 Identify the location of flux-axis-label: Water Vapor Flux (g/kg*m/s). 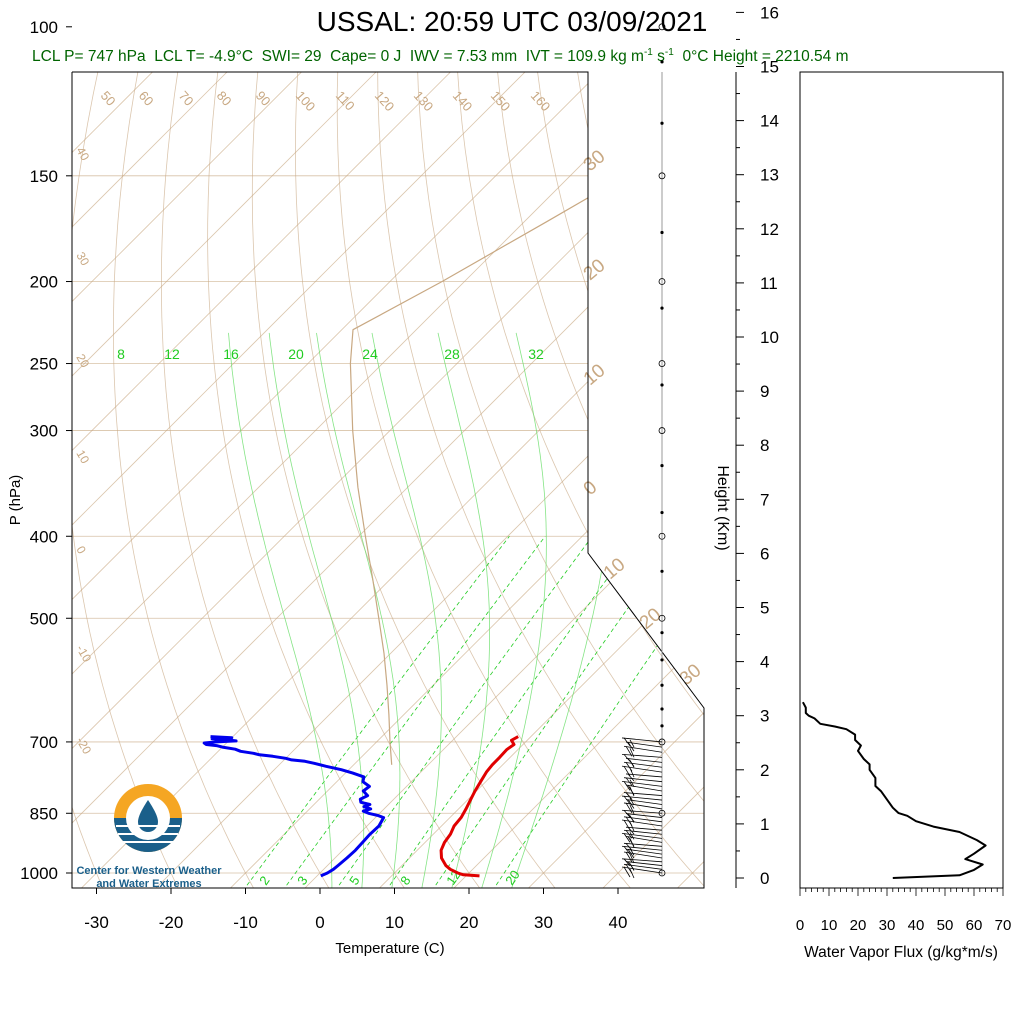
(901, 952).